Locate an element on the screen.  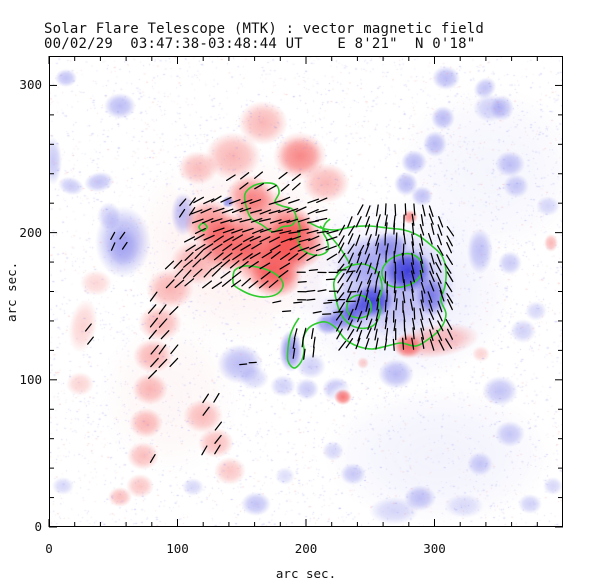
x-tick-label: 200 is located at coordinates (306, 548).